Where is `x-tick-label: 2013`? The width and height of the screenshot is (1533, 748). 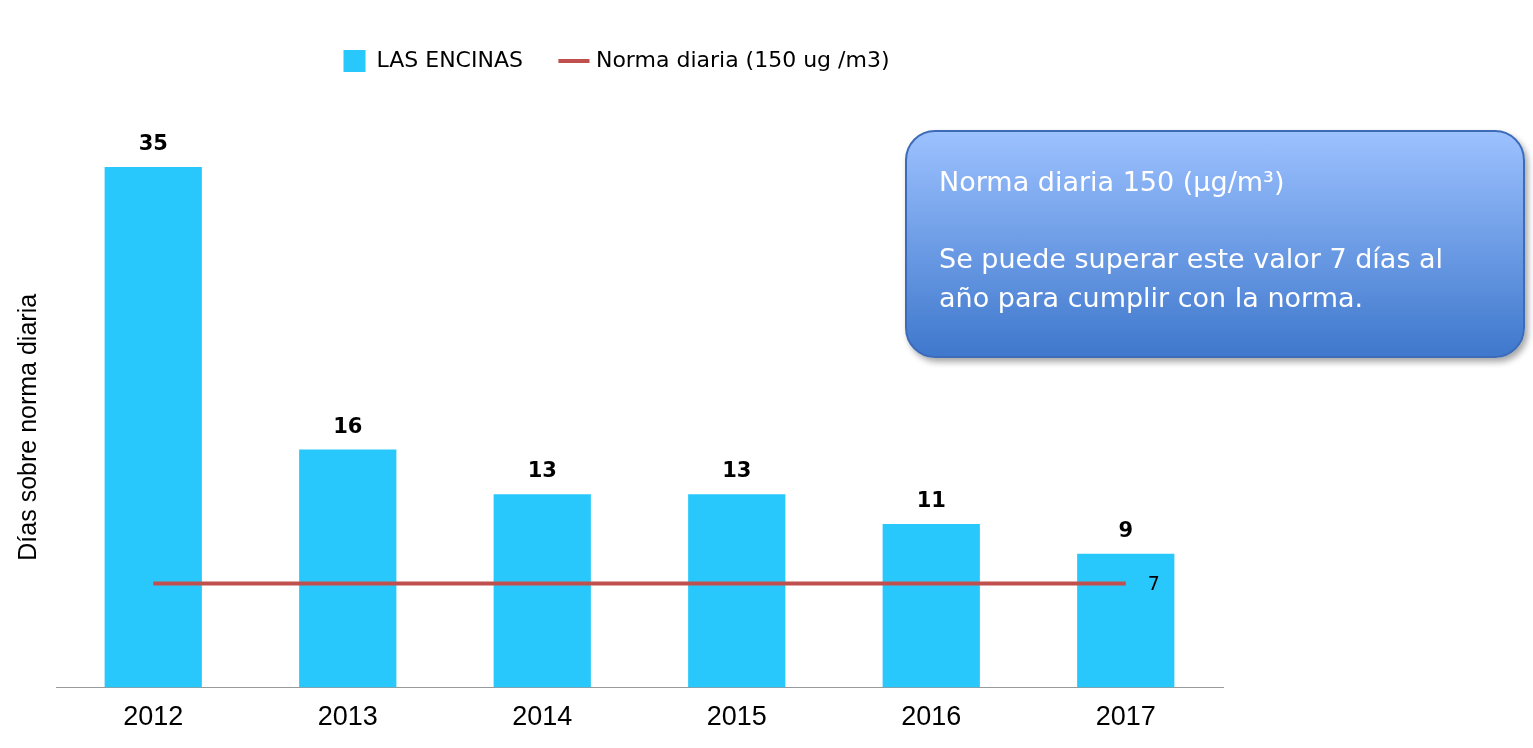
x-tick-label: 2013 is located at coordinates (347, 716).